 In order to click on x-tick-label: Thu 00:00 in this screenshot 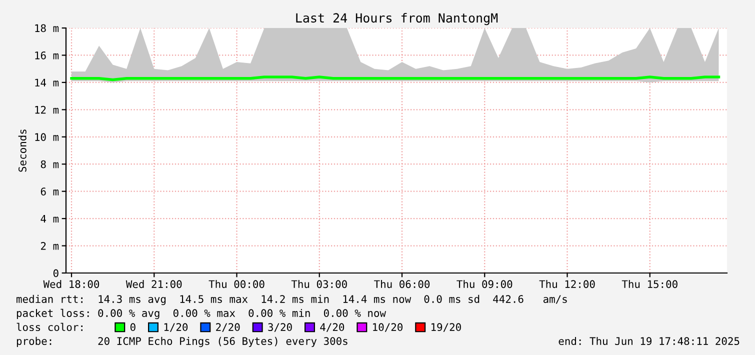, I will do `click(236, 284)`.